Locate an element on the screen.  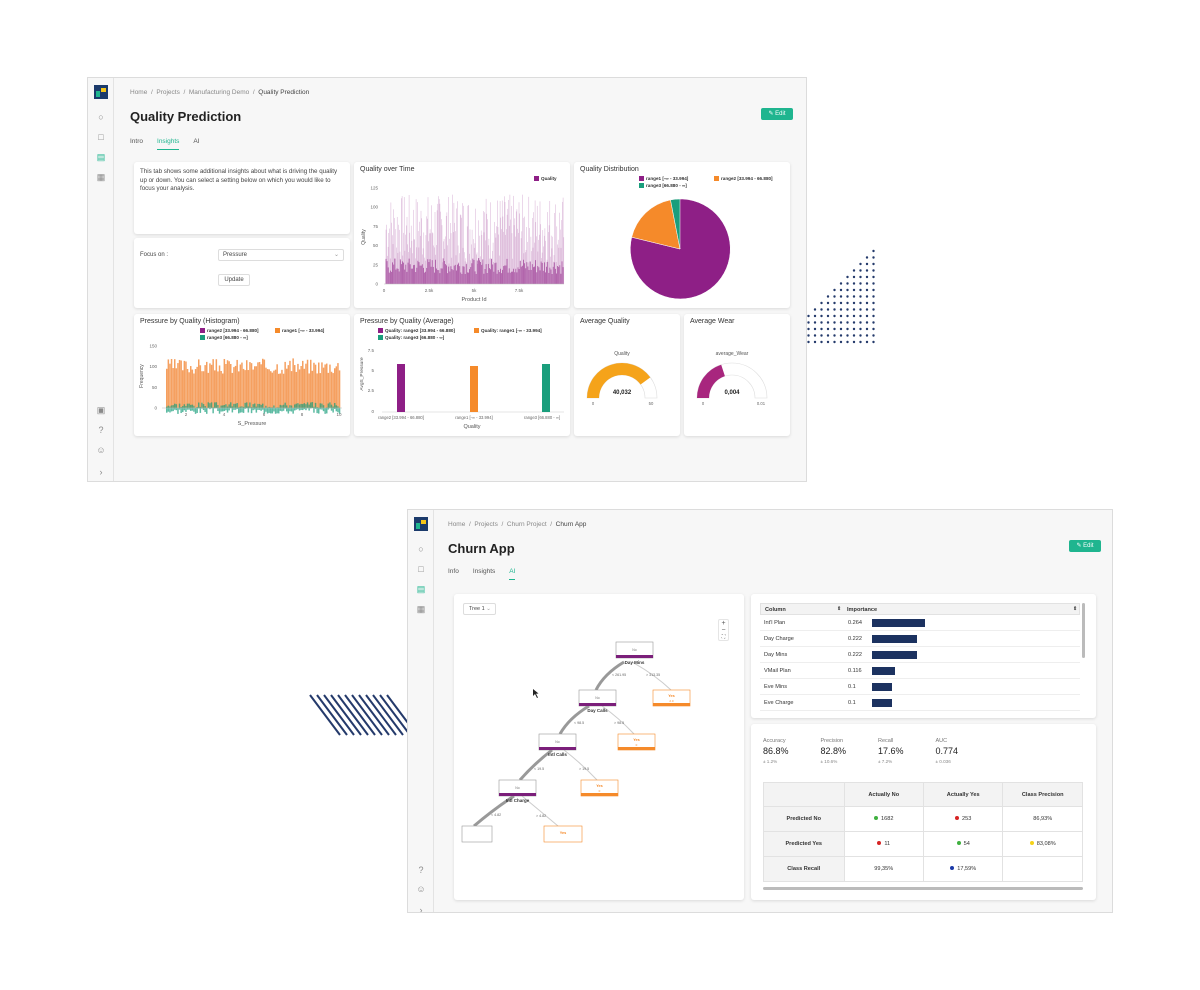
fit-view-button: ⛶ is located at coordinates (723, 637).